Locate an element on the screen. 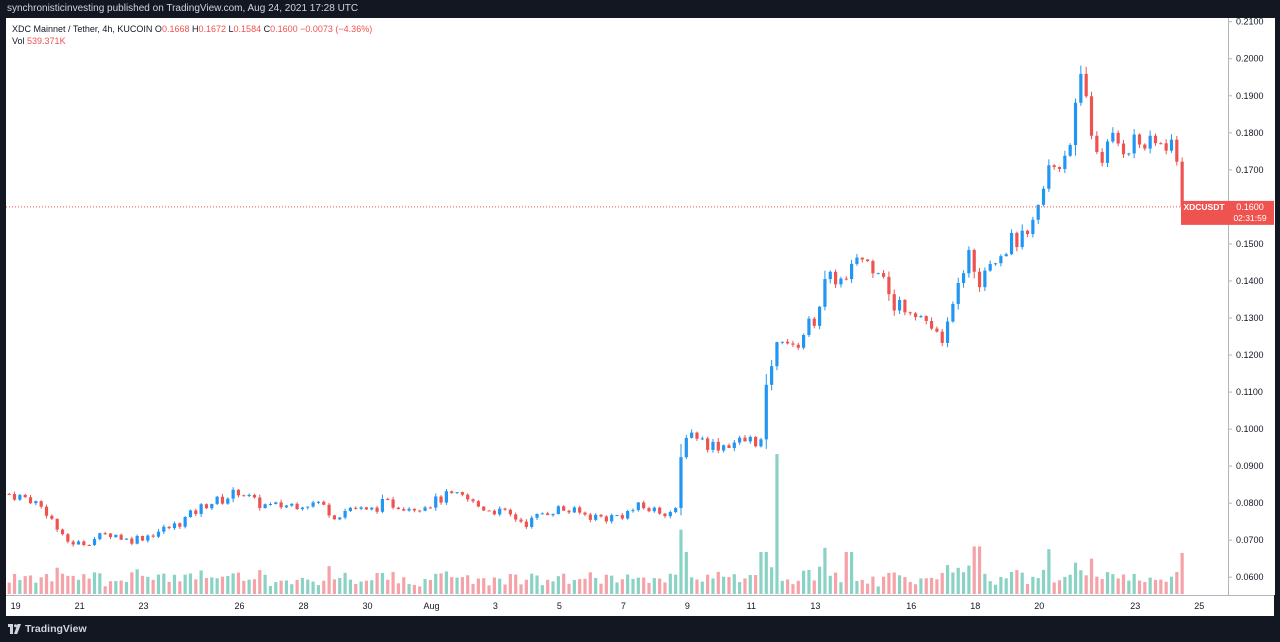 This screenshot has width=1280, height=642. price-tag-symbol: XDCUSDT is located at coordinates (1204, 207).